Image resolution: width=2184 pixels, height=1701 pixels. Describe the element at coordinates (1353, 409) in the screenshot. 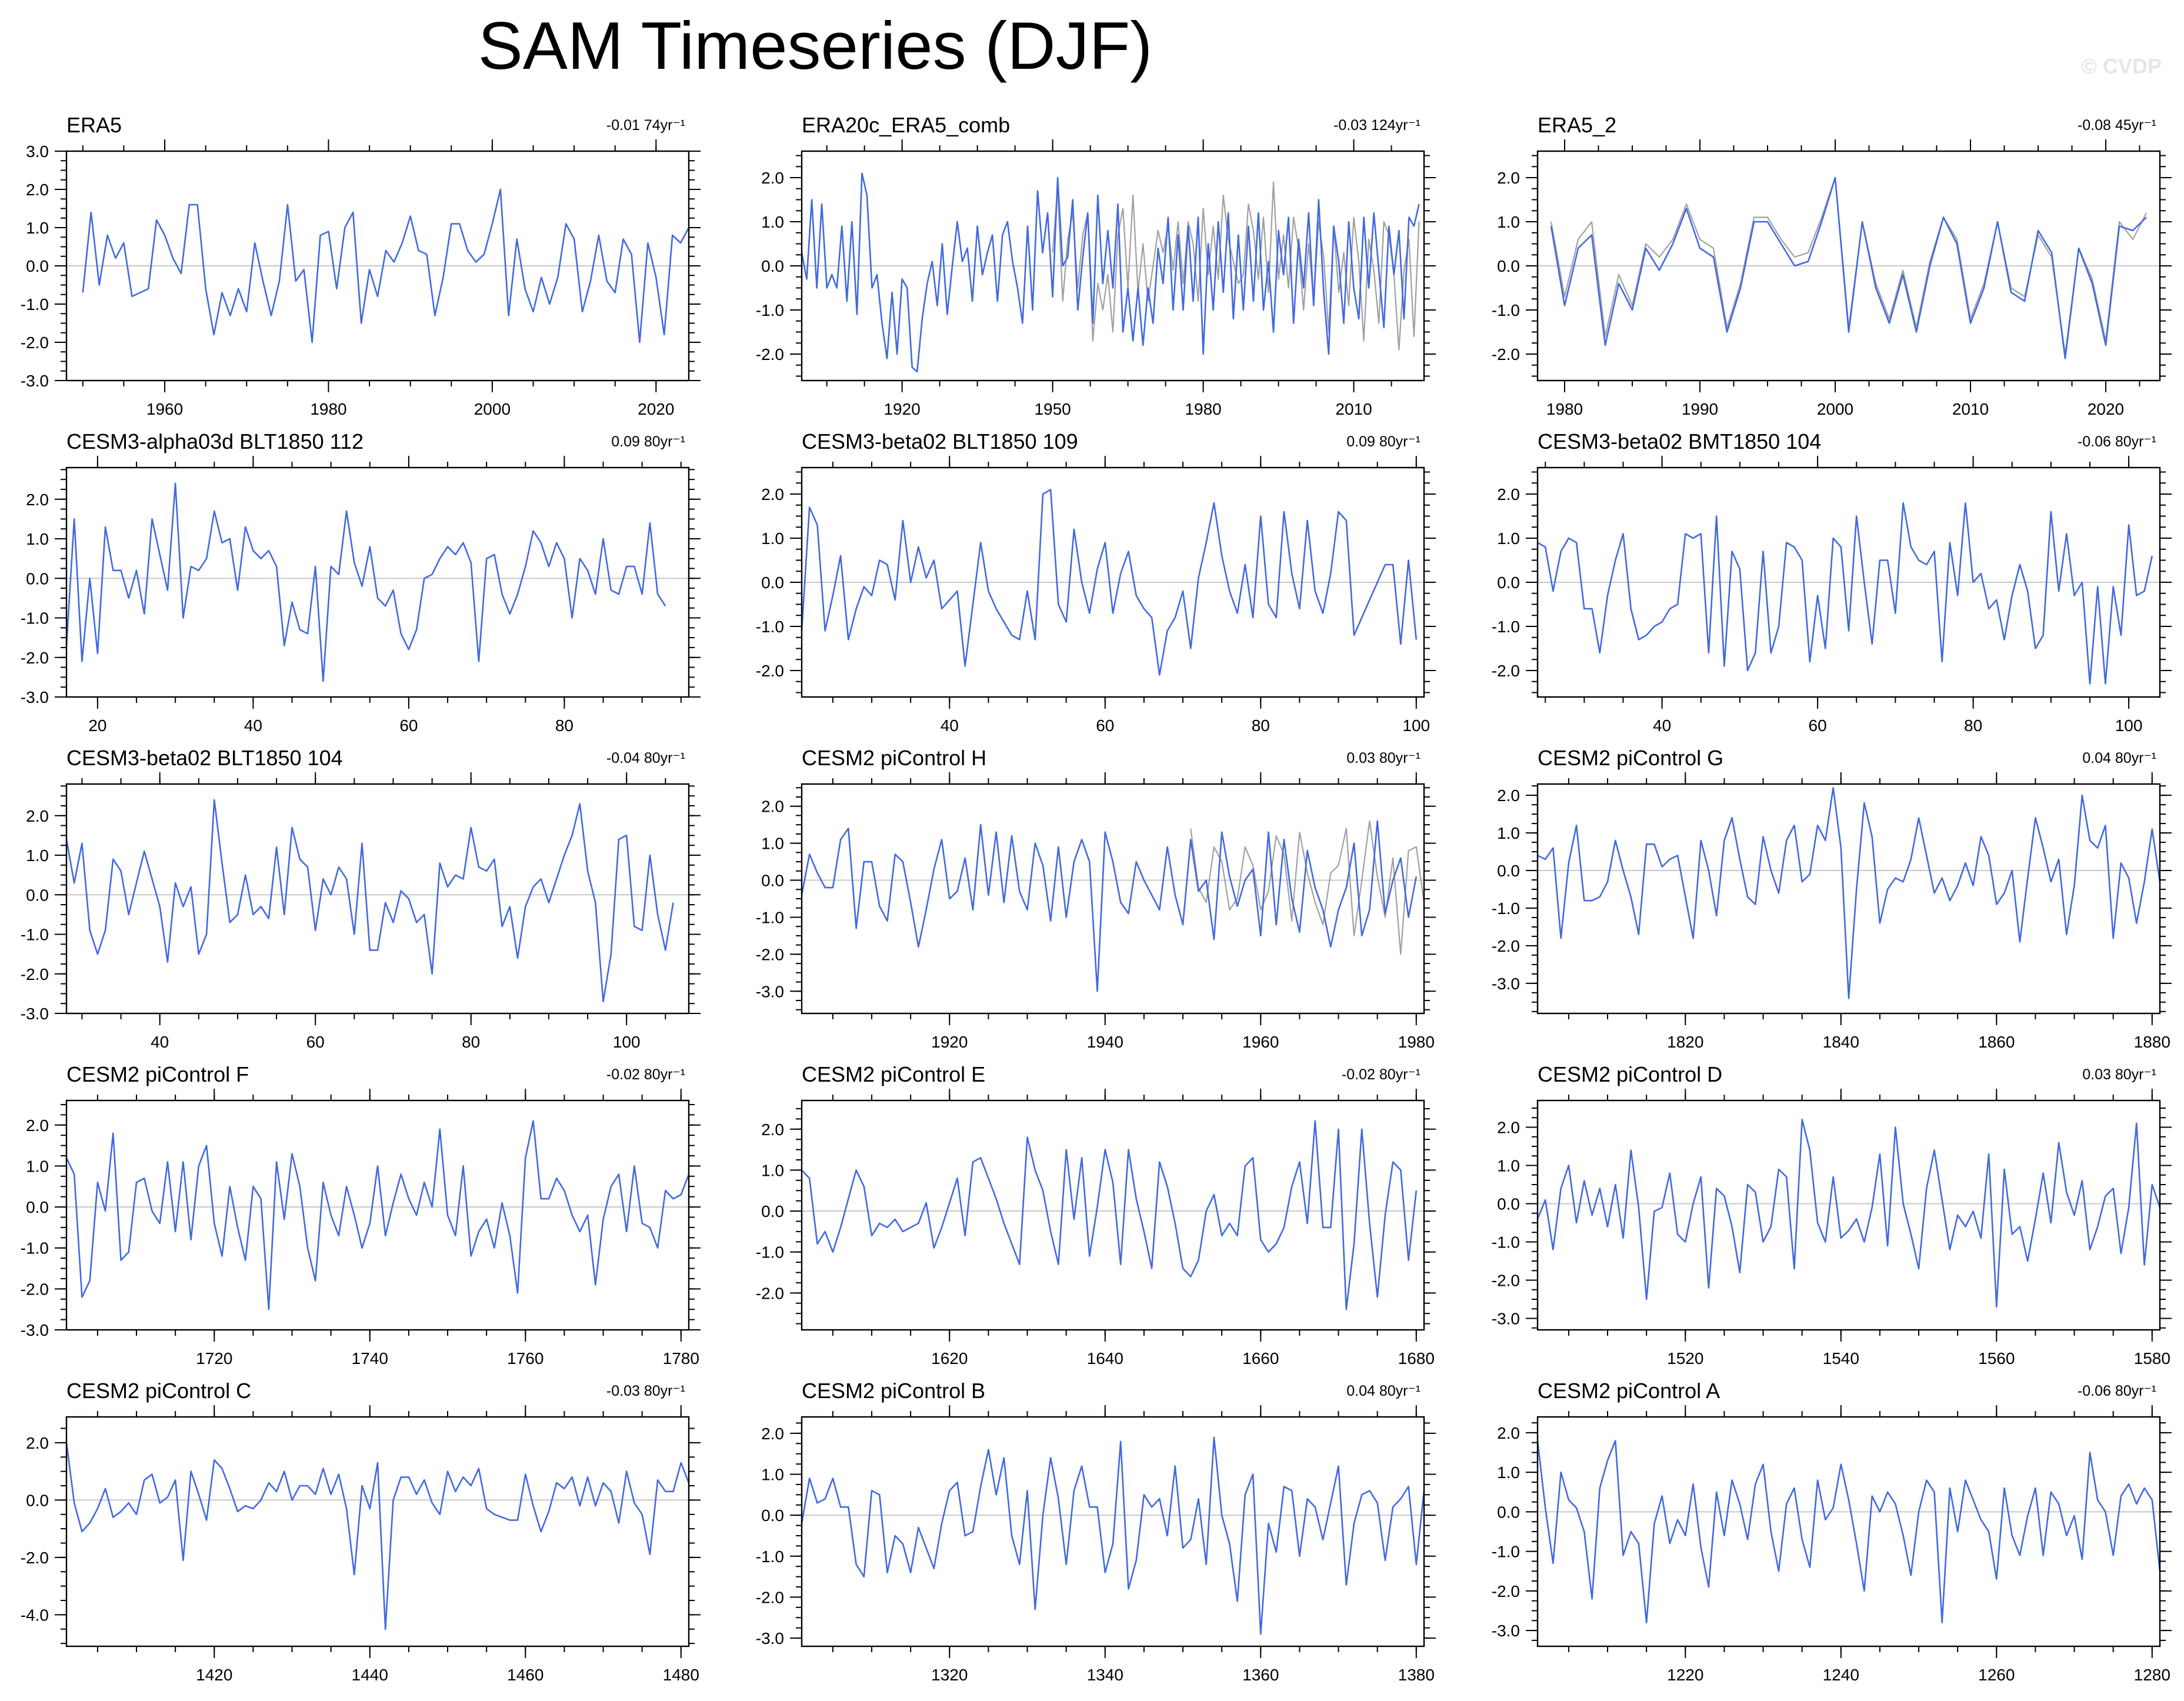

I see `x-tick-label: 2010` at that location.